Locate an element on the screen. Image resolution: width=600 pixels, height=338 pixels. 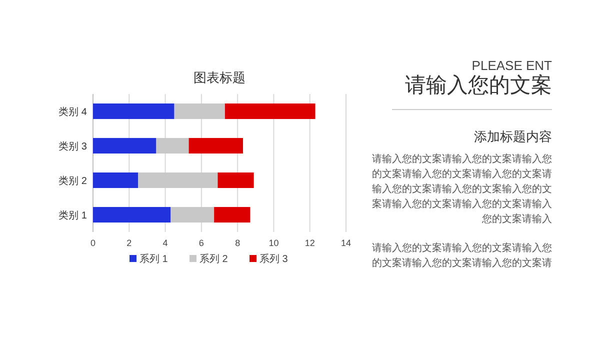
x-tick-label: 6 is located at coordinates (201, 243).